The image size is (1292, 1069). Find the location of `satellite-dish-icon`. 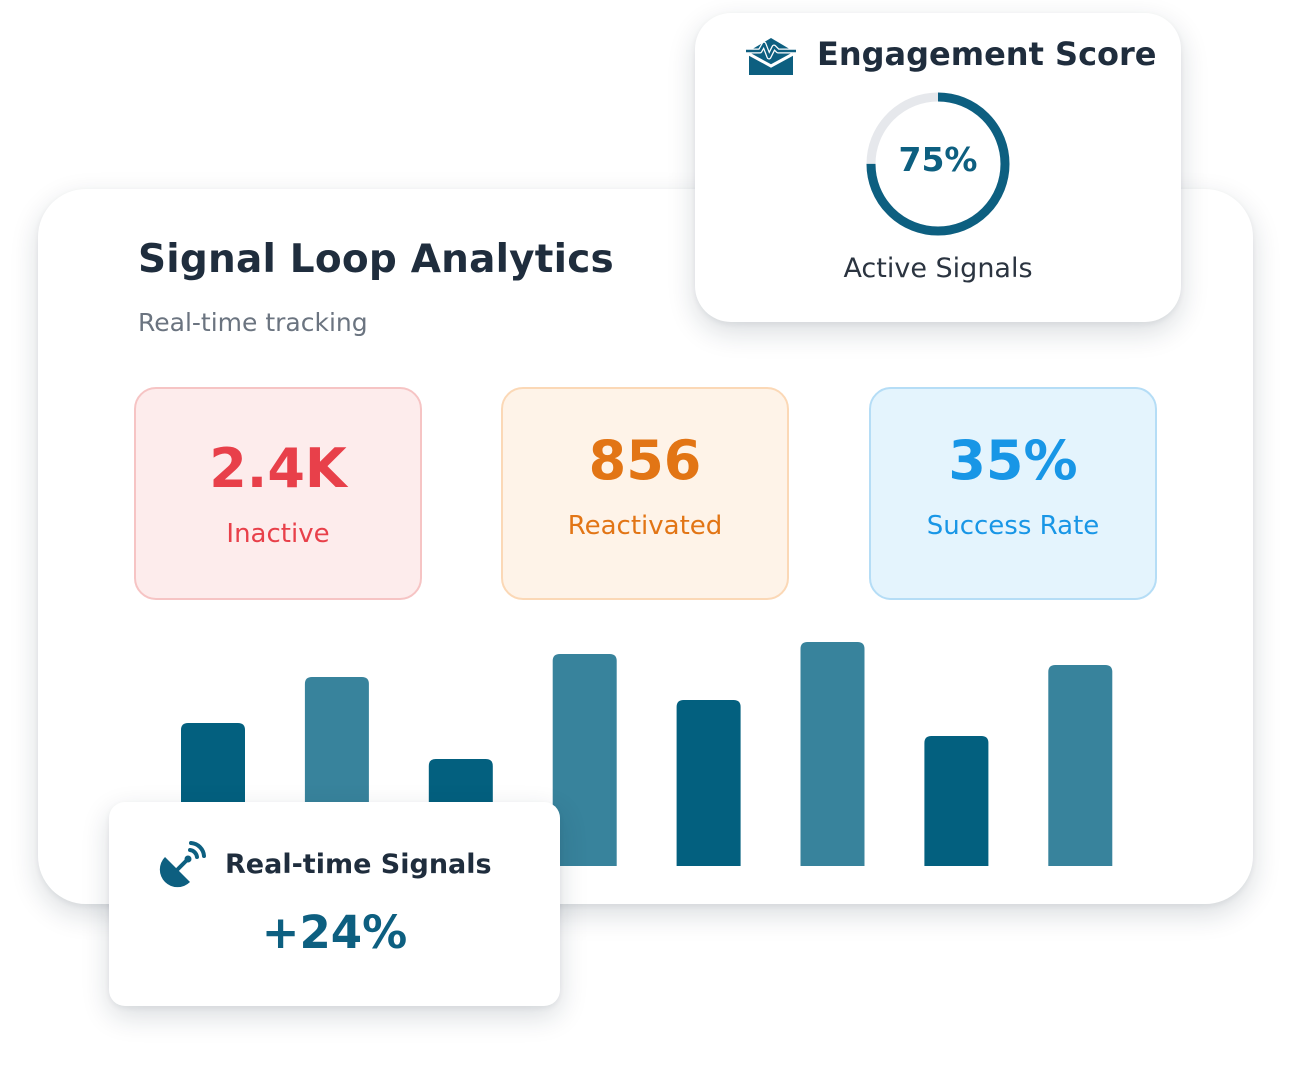

satellite-dish-icon is located at coordinates (182, 864).